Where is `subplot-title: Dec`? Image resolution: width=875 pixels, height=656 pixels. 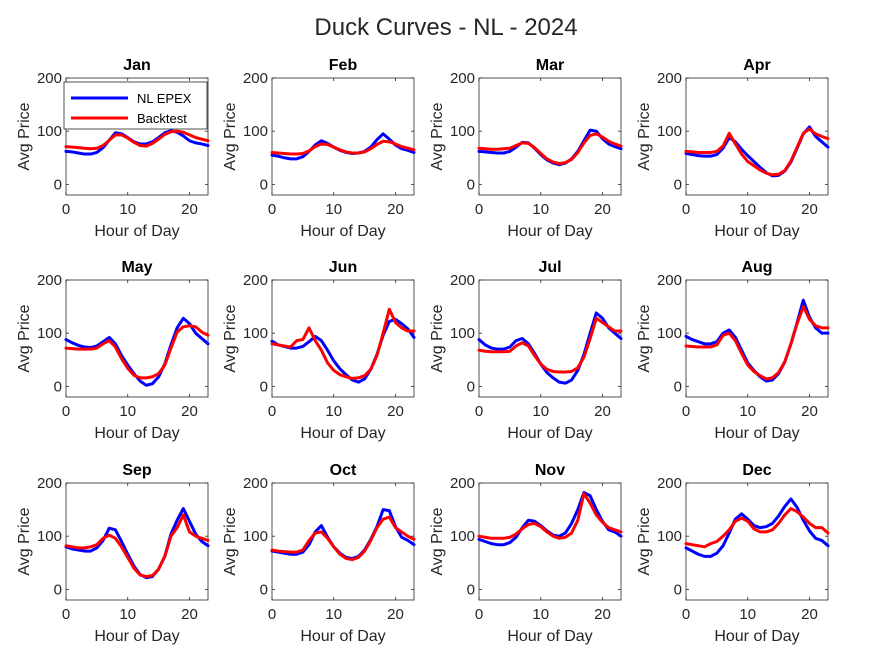 subplot-title: Dec is located at coordinates (756, 470).